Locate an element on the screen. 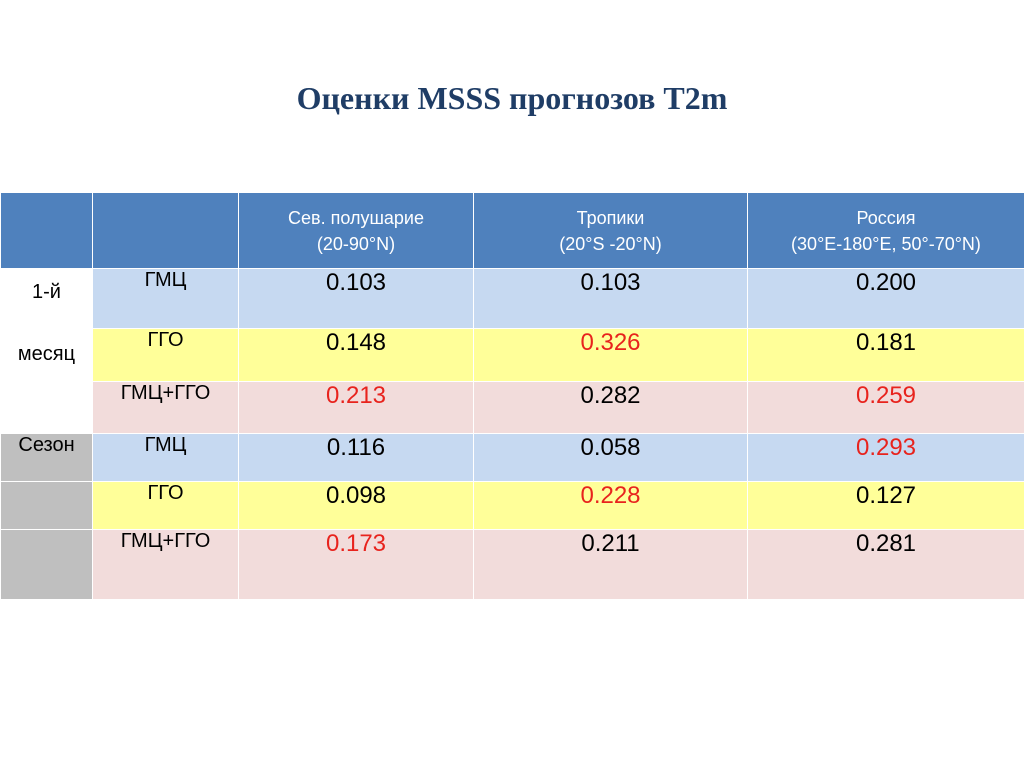  value-cell: 0.293 is located at coordinates (885, 457).